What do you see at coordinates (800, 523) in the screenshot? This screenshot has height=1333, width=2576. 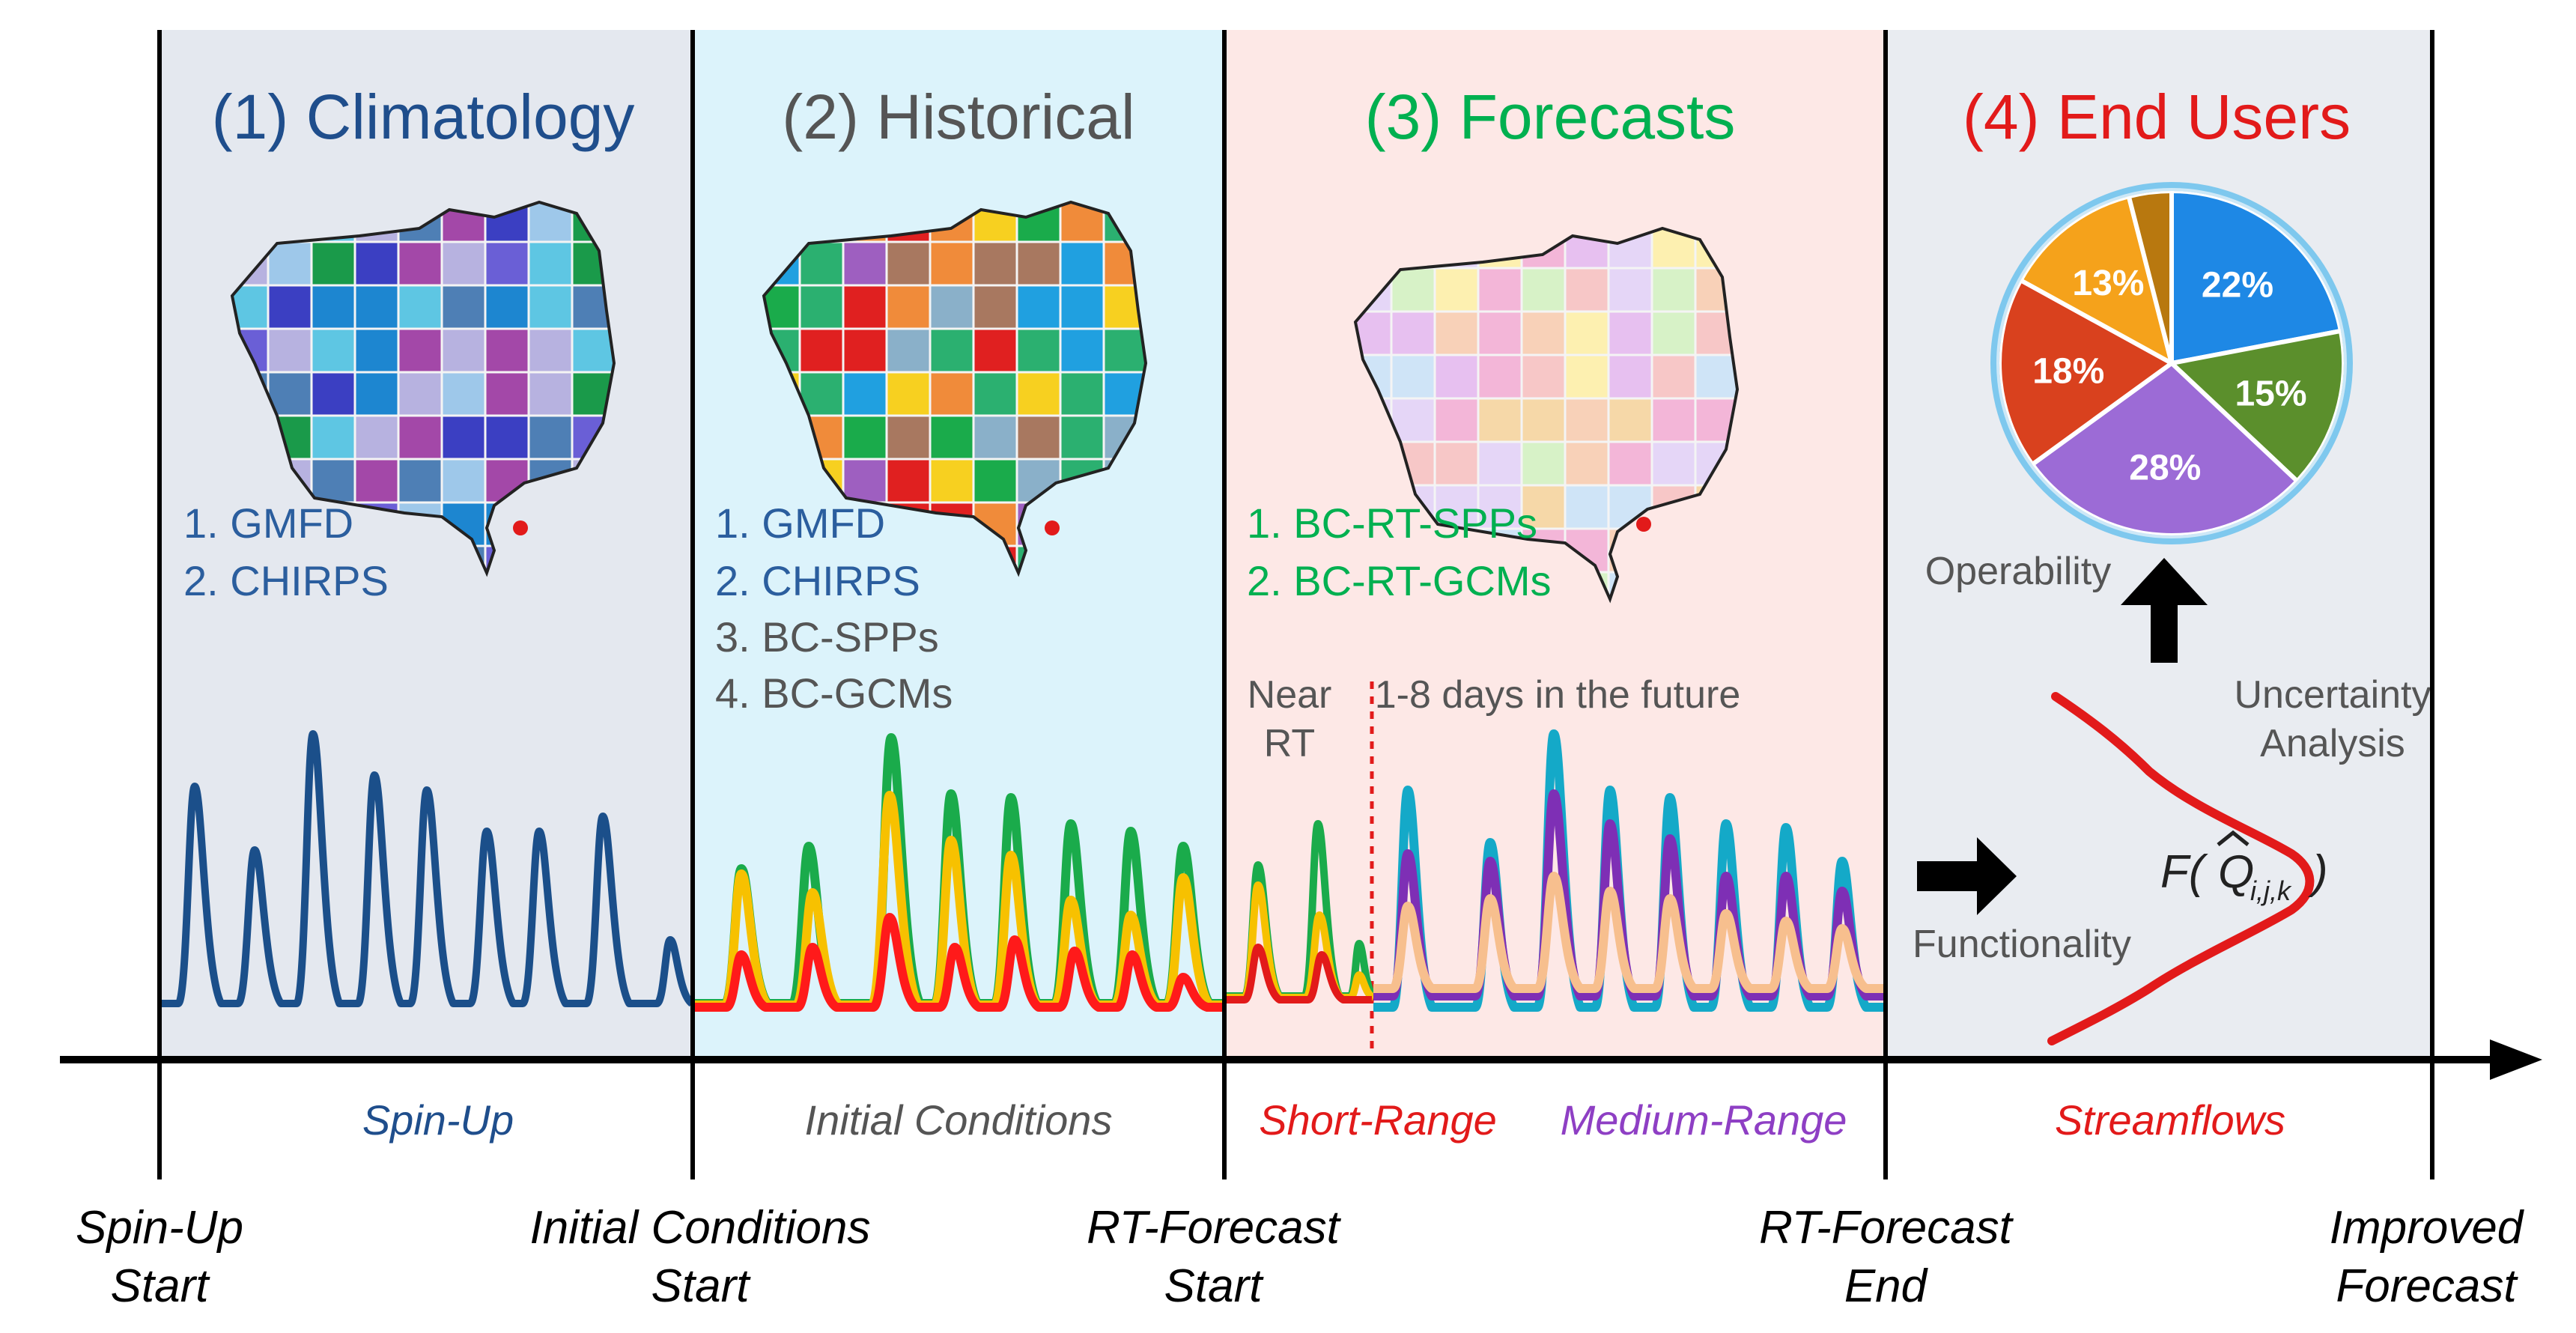 I see `historical-item-1: 1. GMFD` at bounding box center [800, 523].